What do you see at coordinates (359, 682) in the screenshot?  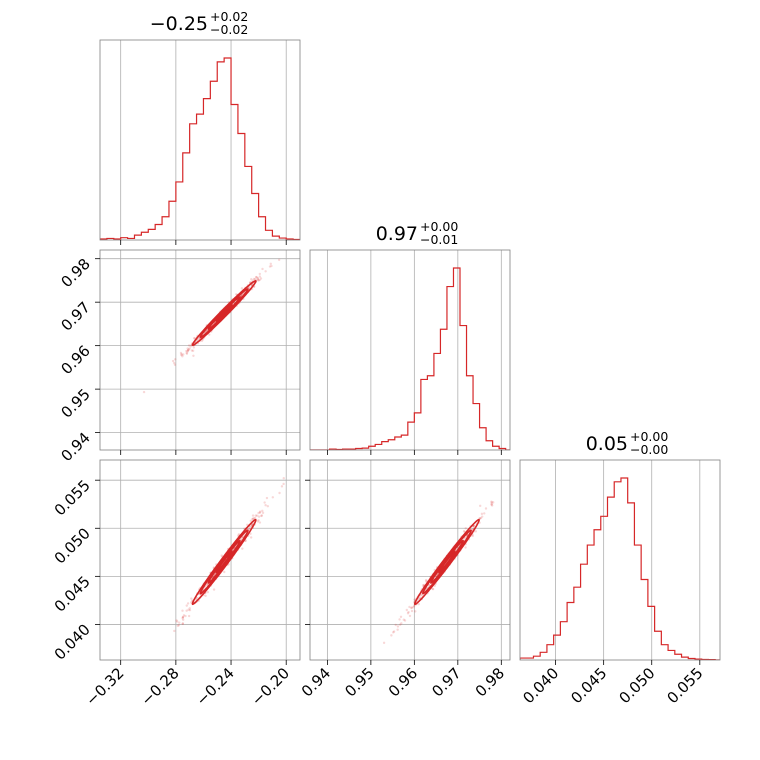 I see `x-tick-label: 0.95` at bounding box center [359, 682].